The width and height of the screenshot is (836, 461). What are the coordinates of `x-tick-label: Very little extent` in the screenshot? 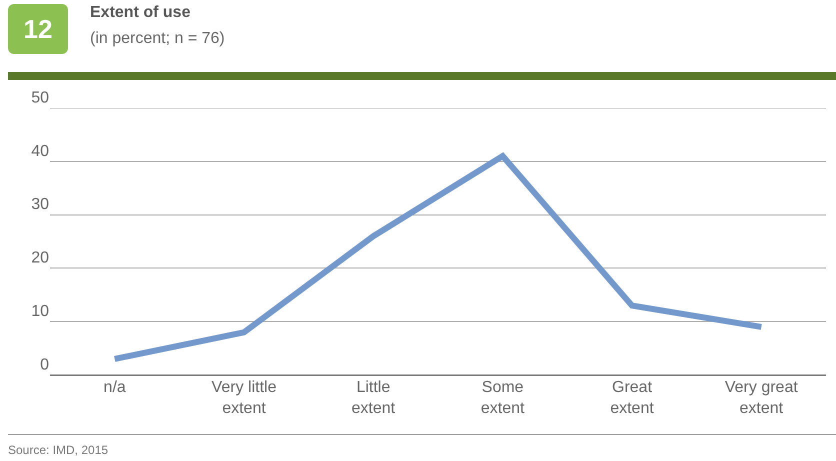 It's located at (244, 398).